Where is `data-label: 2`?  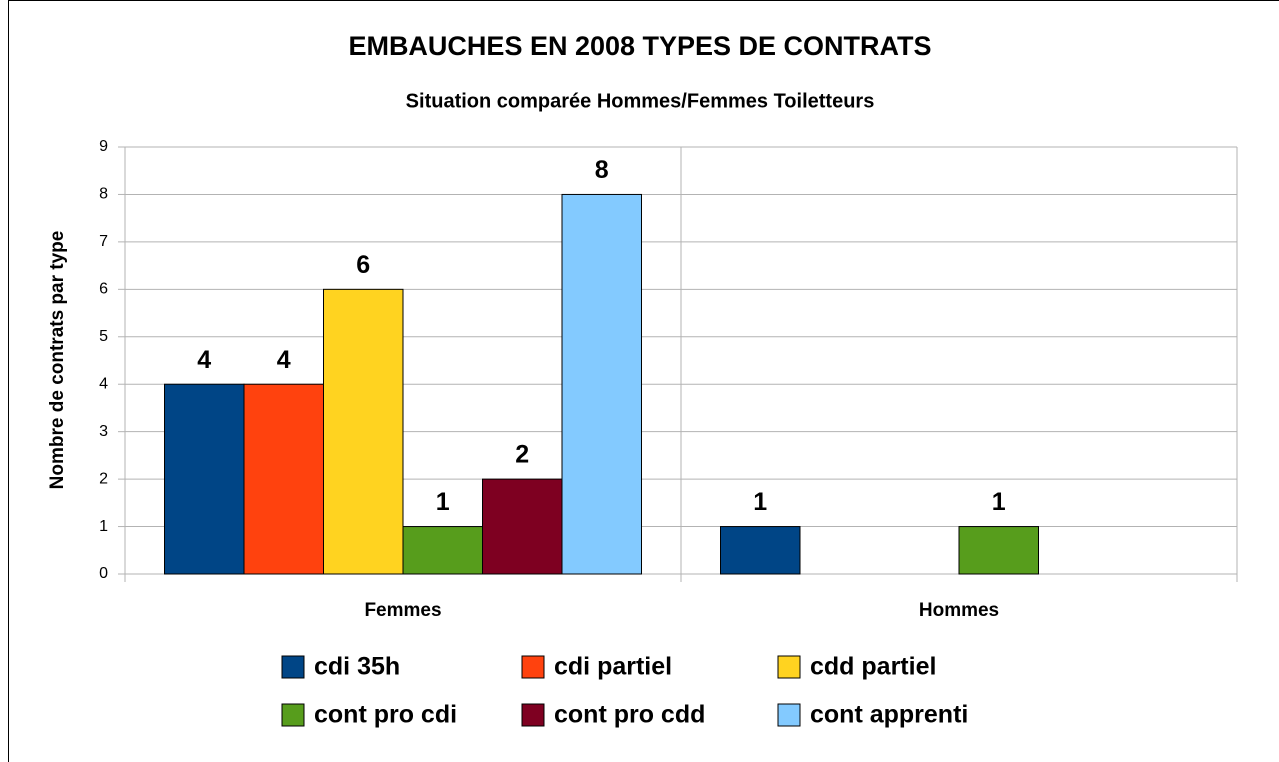
data-label: 2 is located at coordinates (522, 455).